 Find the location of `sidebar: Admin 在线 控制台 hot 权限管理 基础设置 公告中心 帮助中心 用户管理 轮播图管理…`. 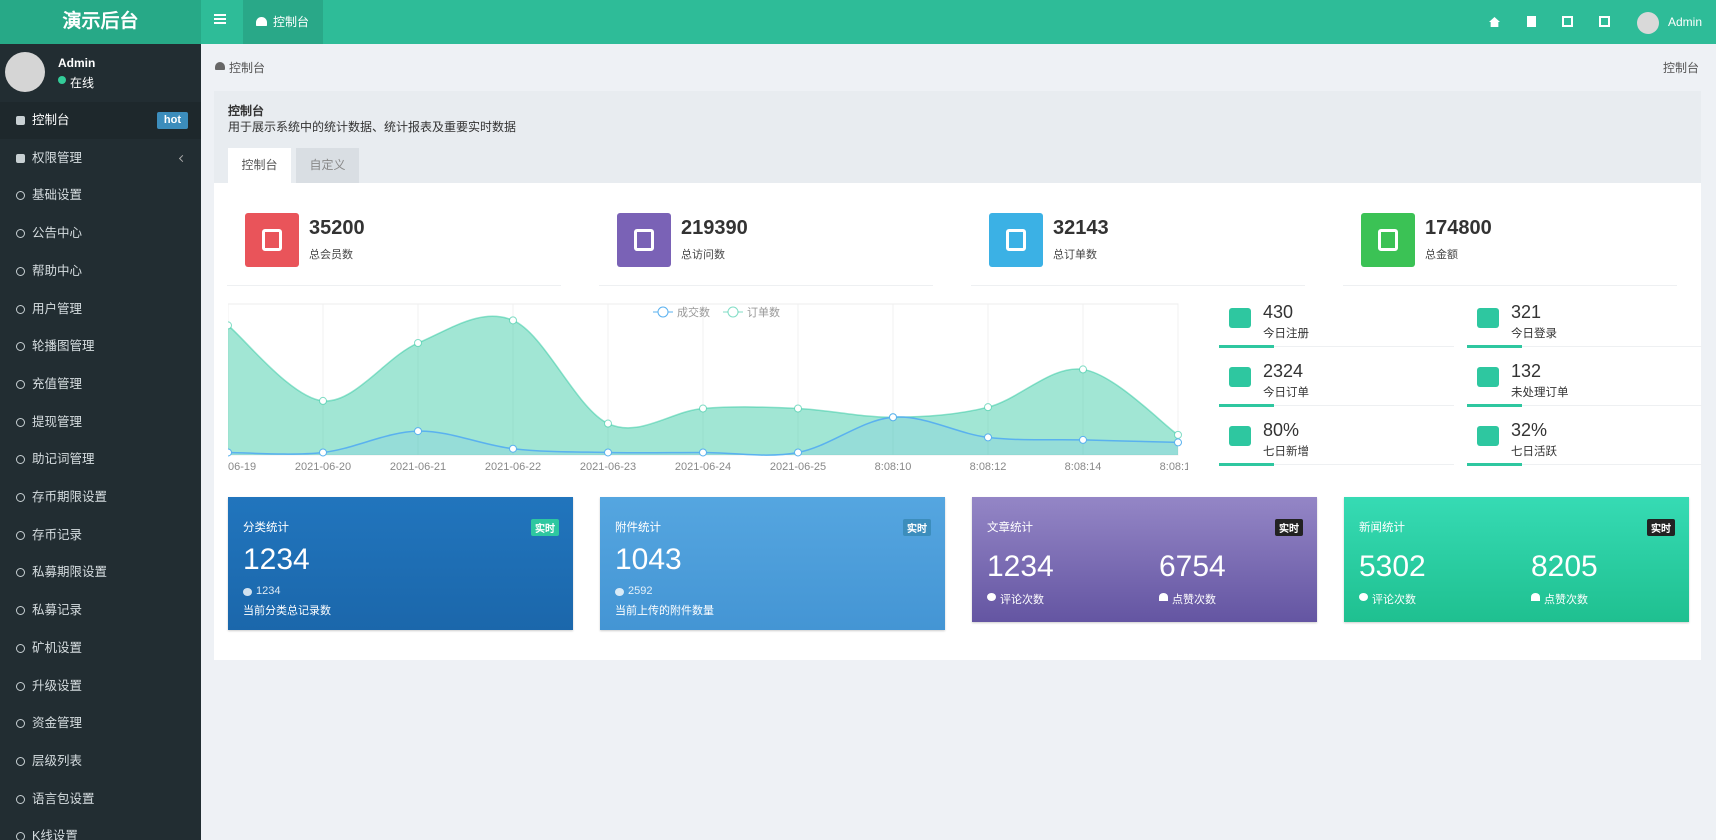

sidebar: Admin 在线 控制台 hot 权限管理 基础设置 公告中心 帮助中心 用户管理 轮播图管理… is located at coordinates (100, 442).